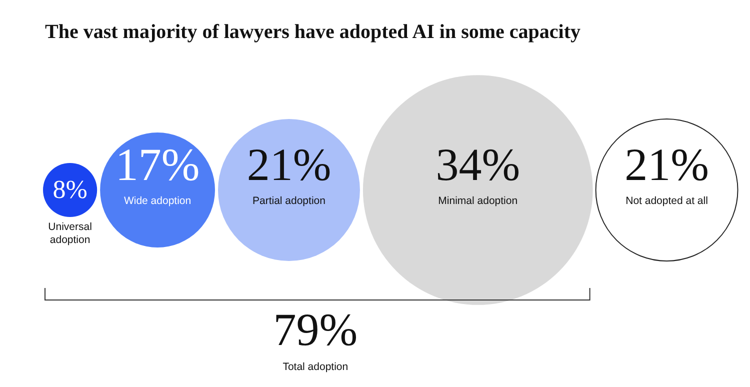 Image resolution: width=750 pixels, height=387 pixels. Describe the element at coordinates (478, 164) in the screenshot. I see `data-label: 34%` at that location.